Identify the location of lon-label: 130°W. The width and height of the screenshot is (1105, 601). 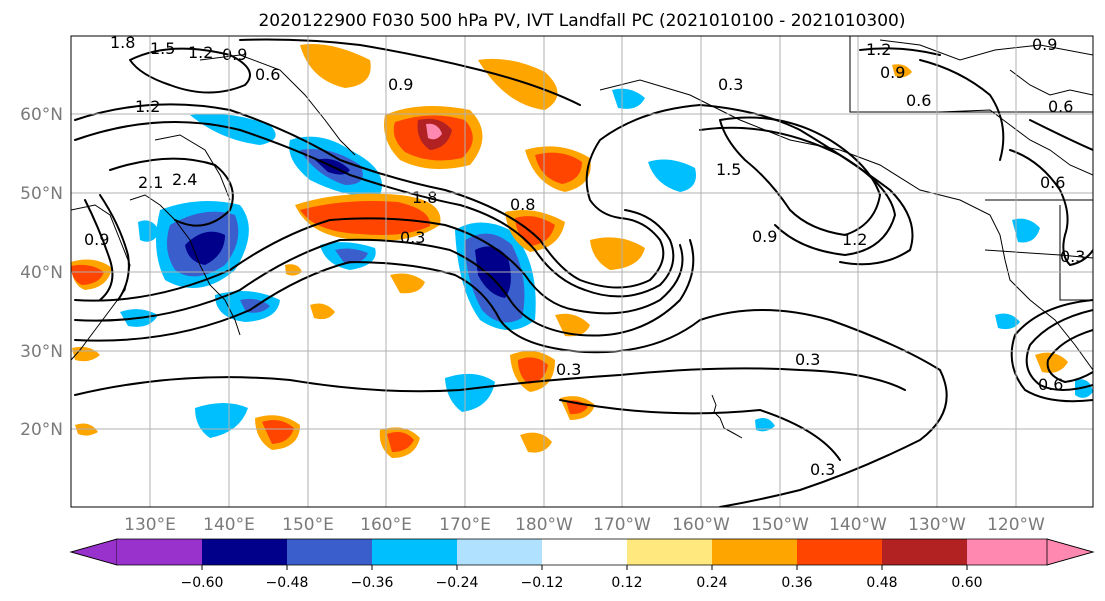
(937, 525).